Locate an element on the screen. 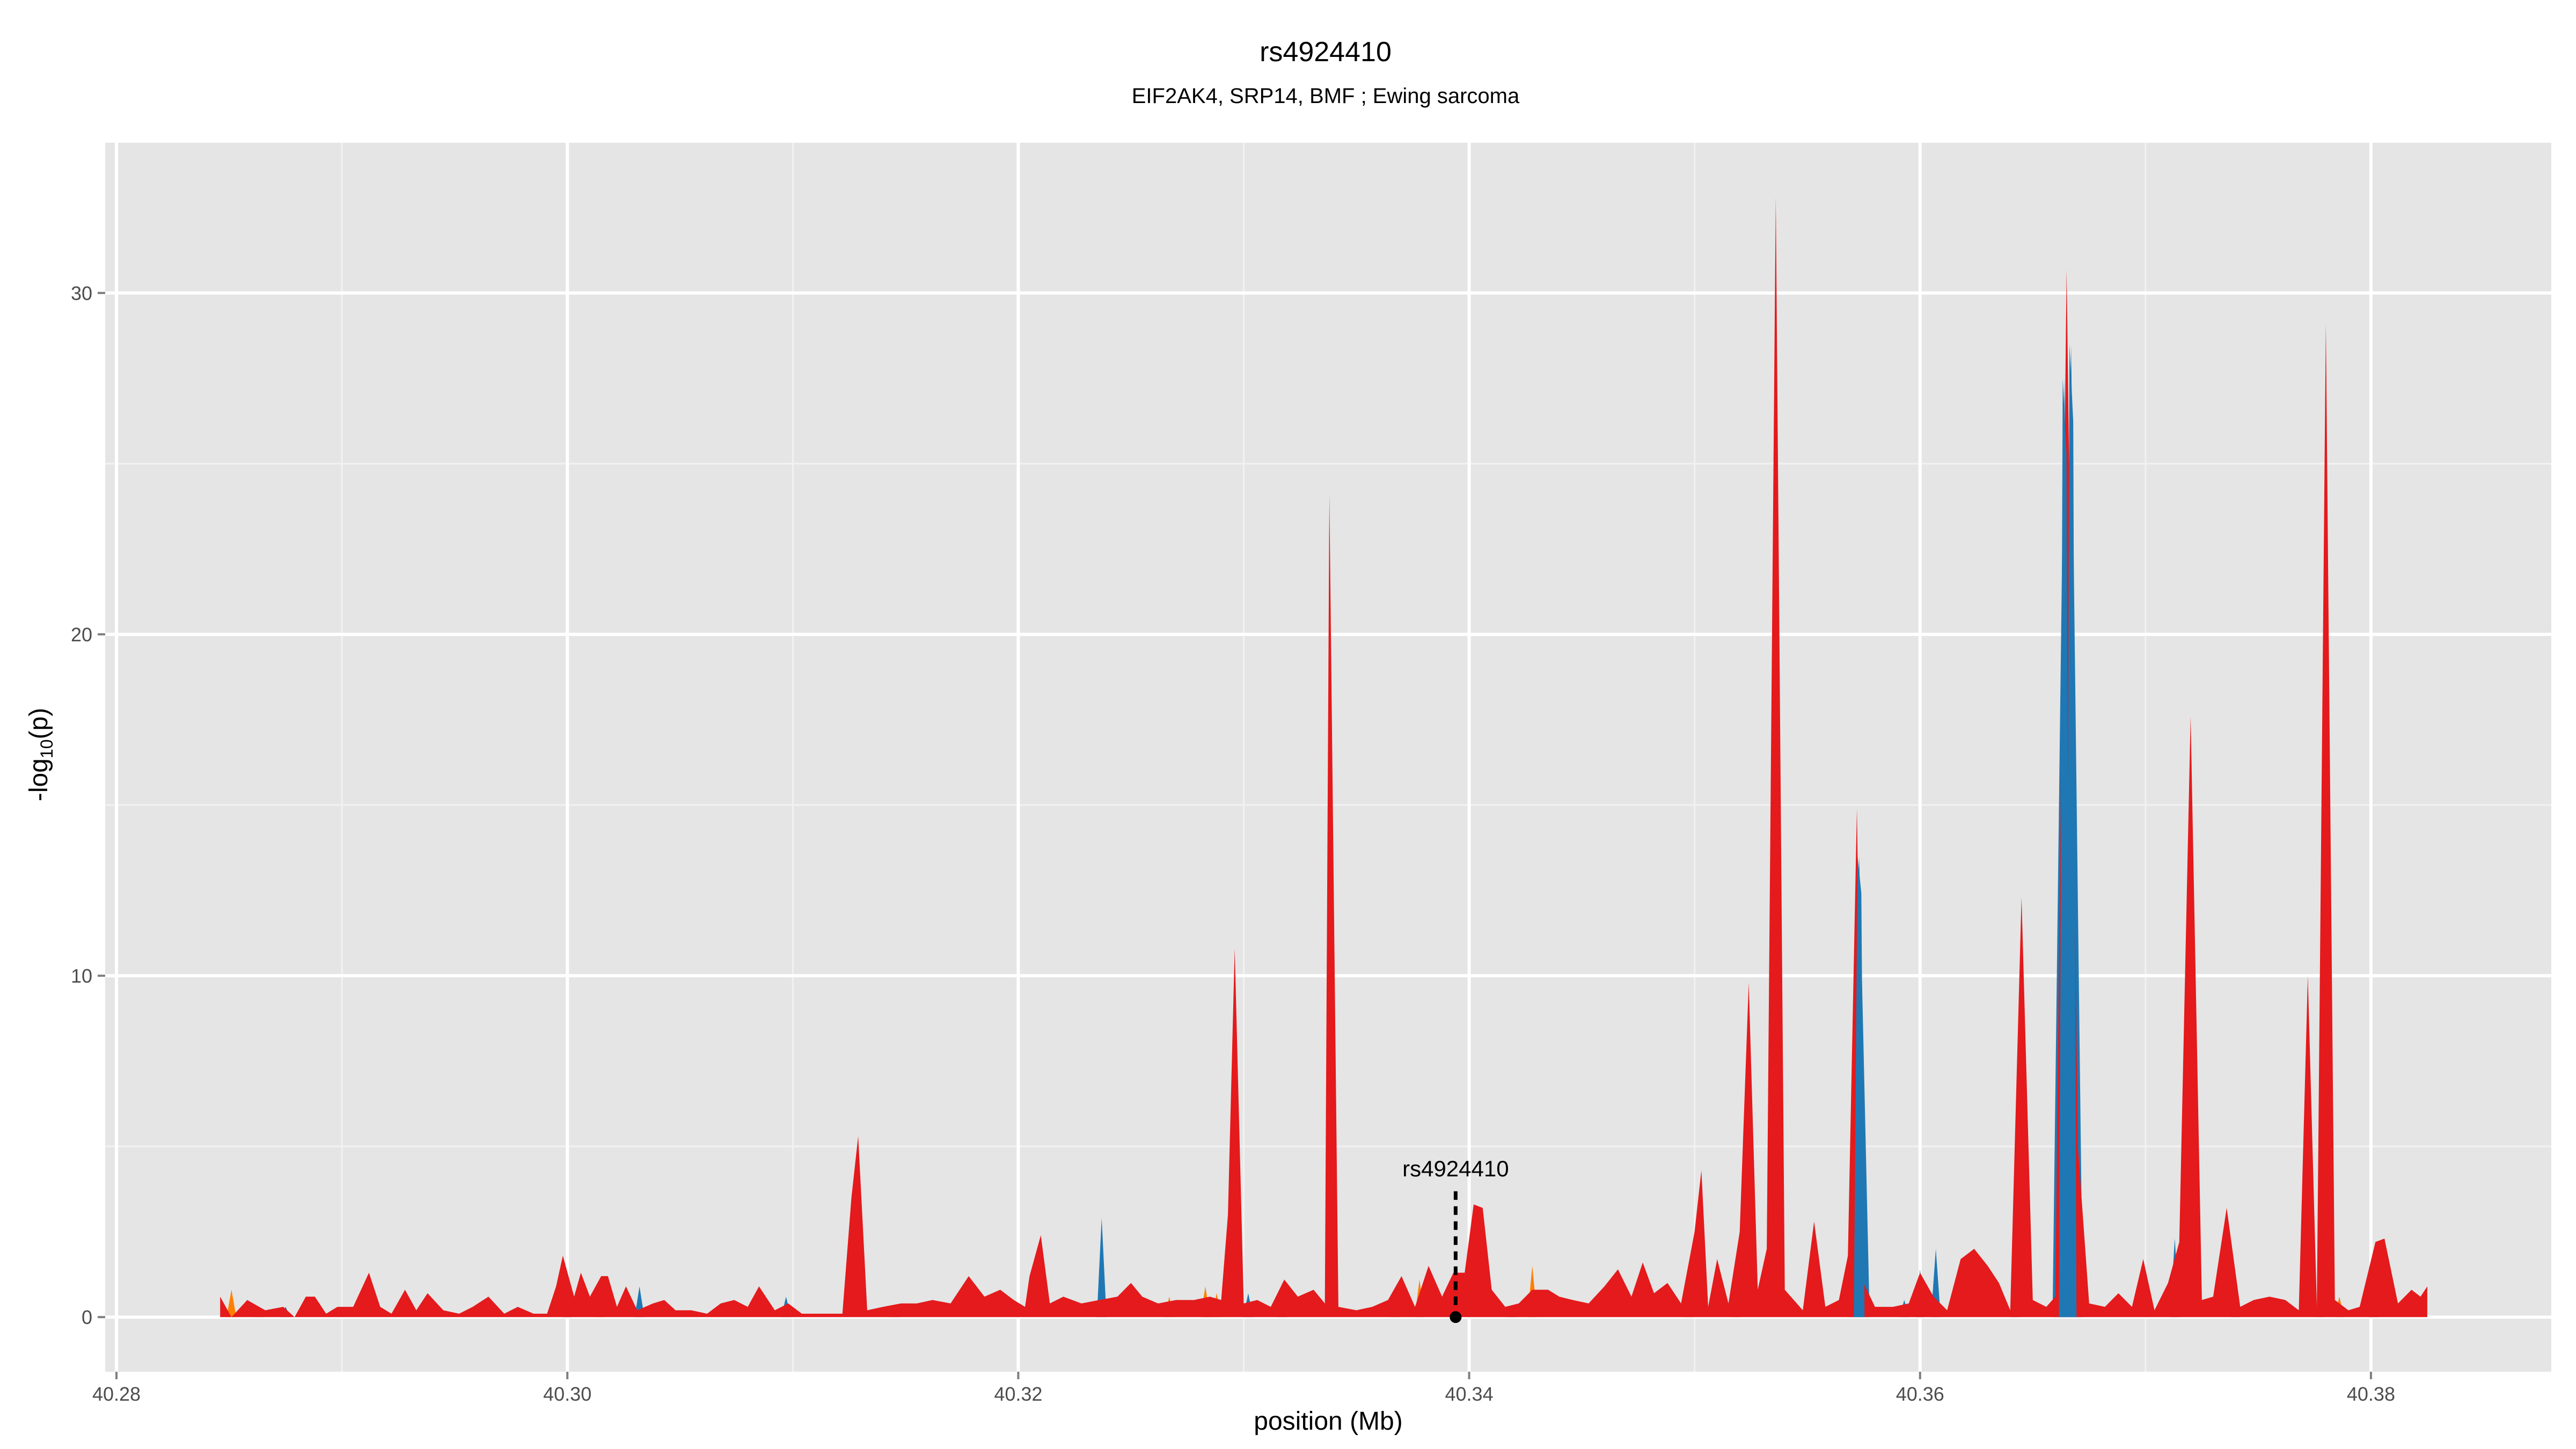  y-axis-title-subscript: 10 is located at coordinates (46, 749).